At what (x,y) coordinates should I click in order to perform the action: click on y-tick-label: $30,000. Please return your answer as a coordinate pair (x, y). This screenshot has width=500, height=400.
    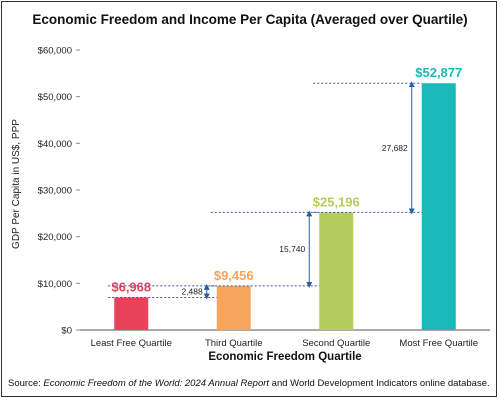
    Looking at the image, I should click on (55, 191).